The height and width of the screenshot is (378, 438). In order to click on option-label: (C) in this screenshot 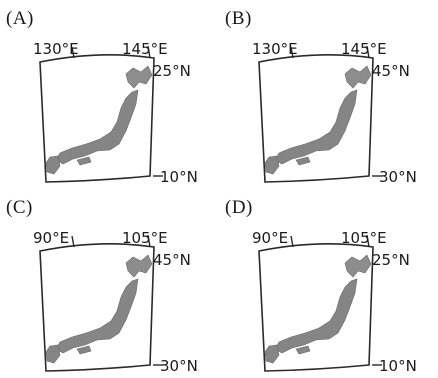, I will do `click(19, 207)`.